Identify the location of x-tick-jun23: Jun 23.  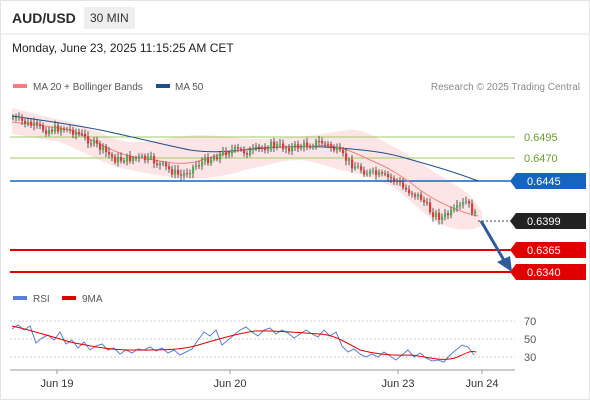
(397, 384).